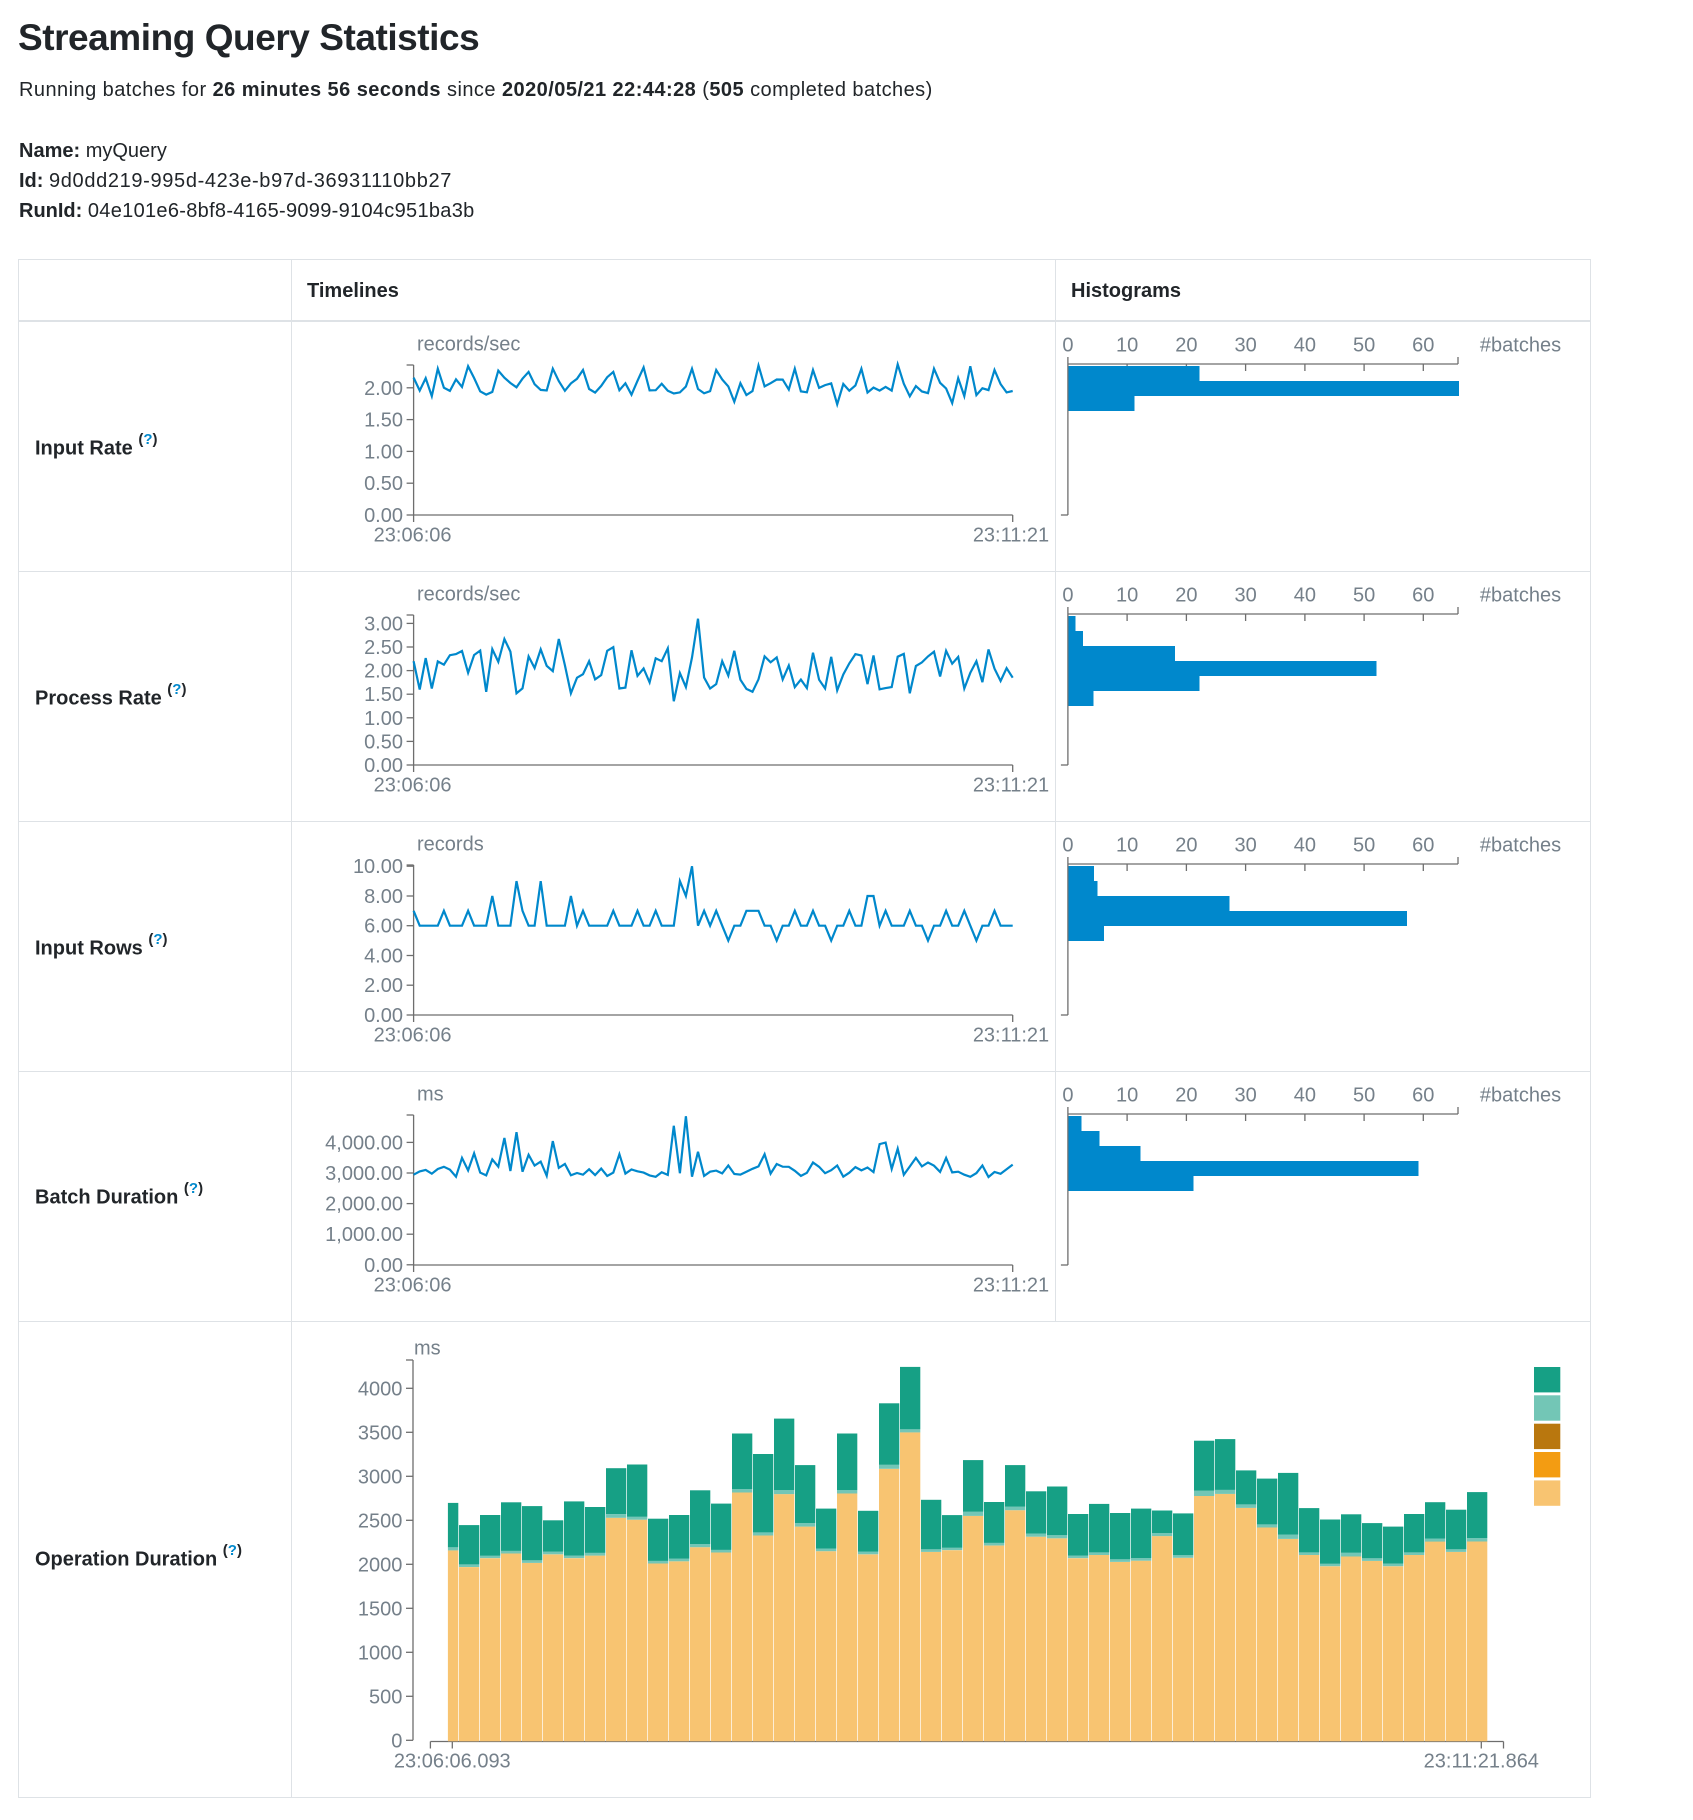 The height and width of the screenshot is (1820, 1693). I want to click on svg-text: 3,000.00, so click(364, 1174).